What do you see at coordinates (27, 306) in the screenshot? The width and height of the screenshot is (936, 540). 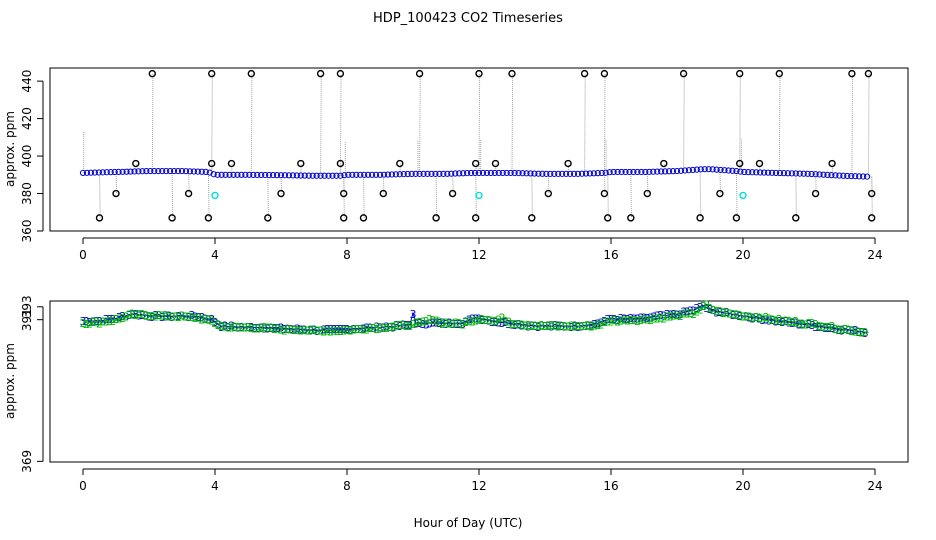 I see `y-tick-label: 393` at bounding box center [27, 306].